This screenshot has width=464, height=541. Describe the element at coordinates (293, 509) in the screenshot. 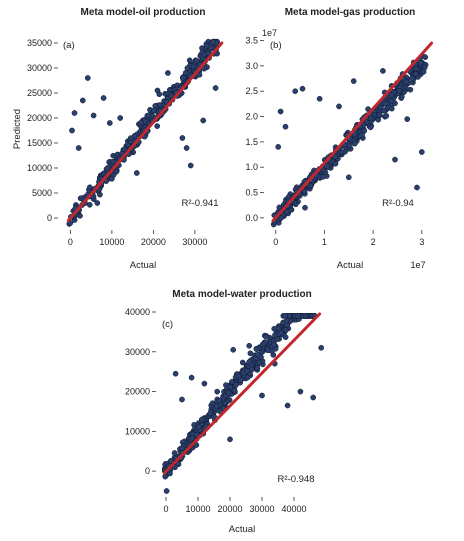

I see `water-x-tick-label: 40000` at that location.